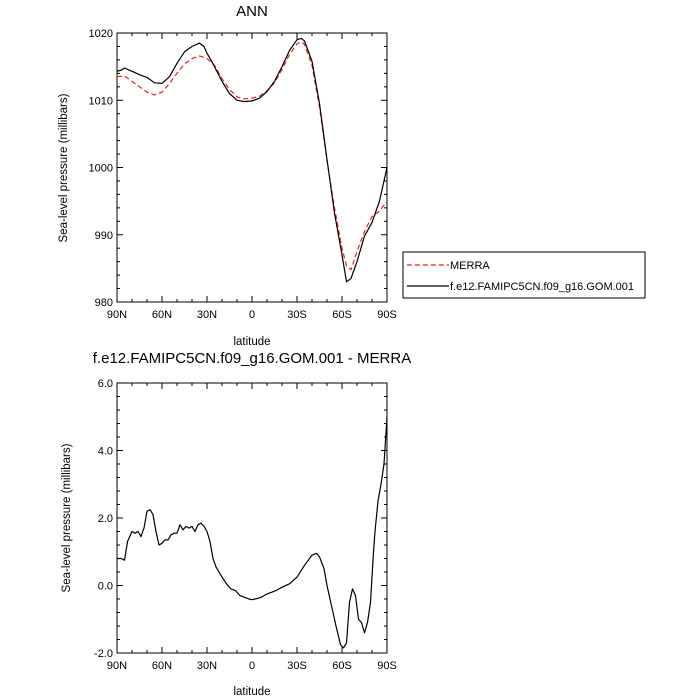 The height and width of the screenshot is (700, 700). What do you see at coordinates (207, 315) in the screenshot?
I see `top-x-tick-label: 30N` at bounding box center [207, 315].